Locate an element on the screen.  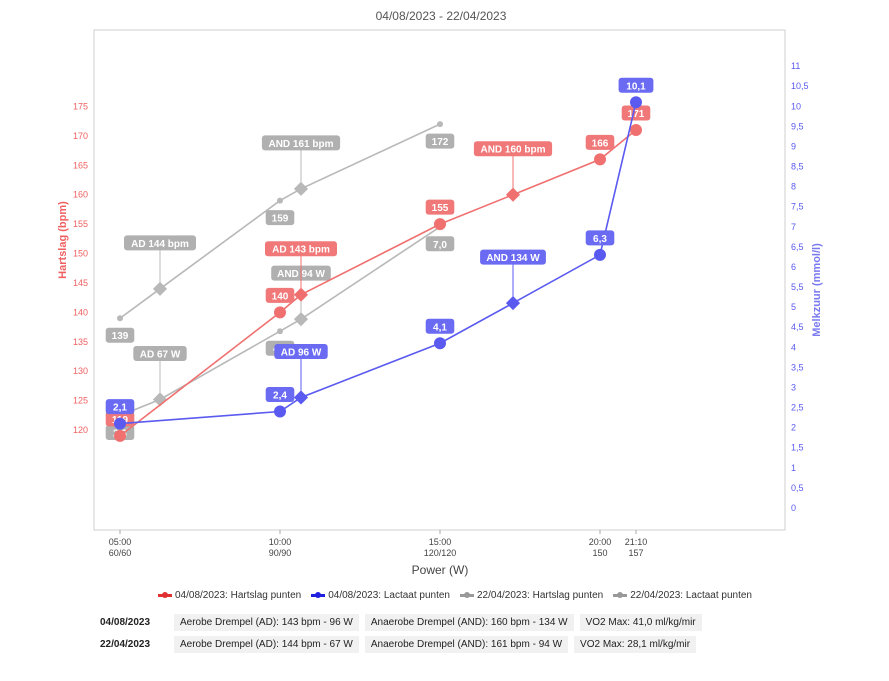
data-label: 171 is located at coordinates (636, 114).